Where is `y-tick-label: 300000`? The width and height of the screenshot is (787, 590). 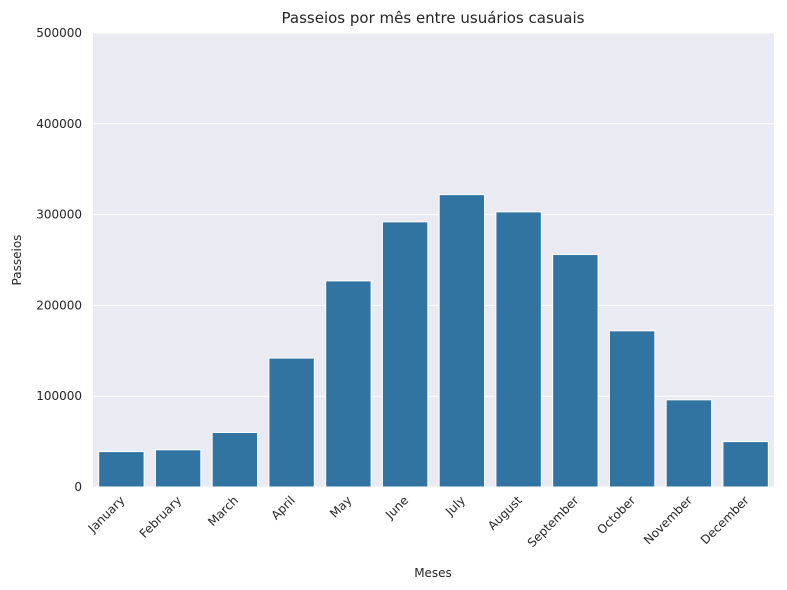
y-tick-label: 300000 is located at coordinates (59, 215).